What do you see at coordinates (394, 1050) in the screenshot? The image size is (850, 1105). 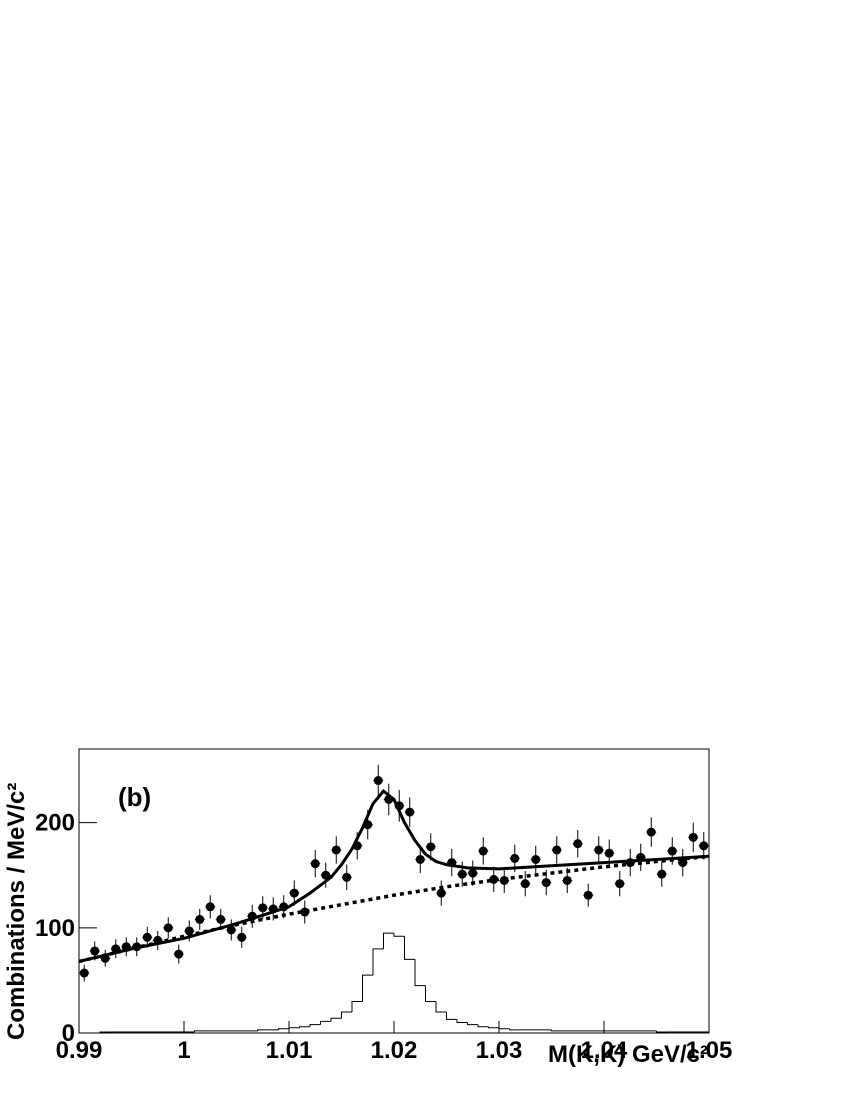 I see `x-tick-label: 1.02` at bounding box center [394, 1050].